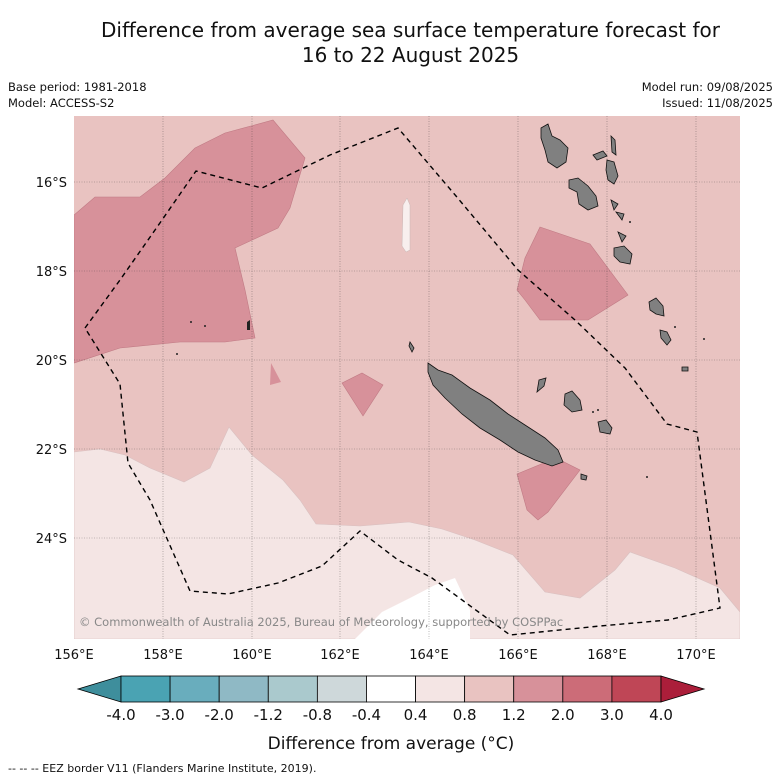 The height and width of the screenshot is (781, 781). I want to click on colorbar-tick-label: -0.8, so click(317, 715).